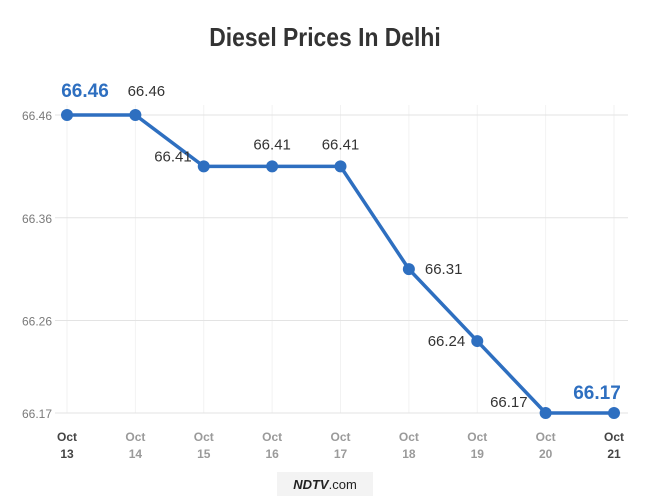 The height and width of the screenshot is (500, 650). I want to click on x-tick-label: 13, so click(67, 454).